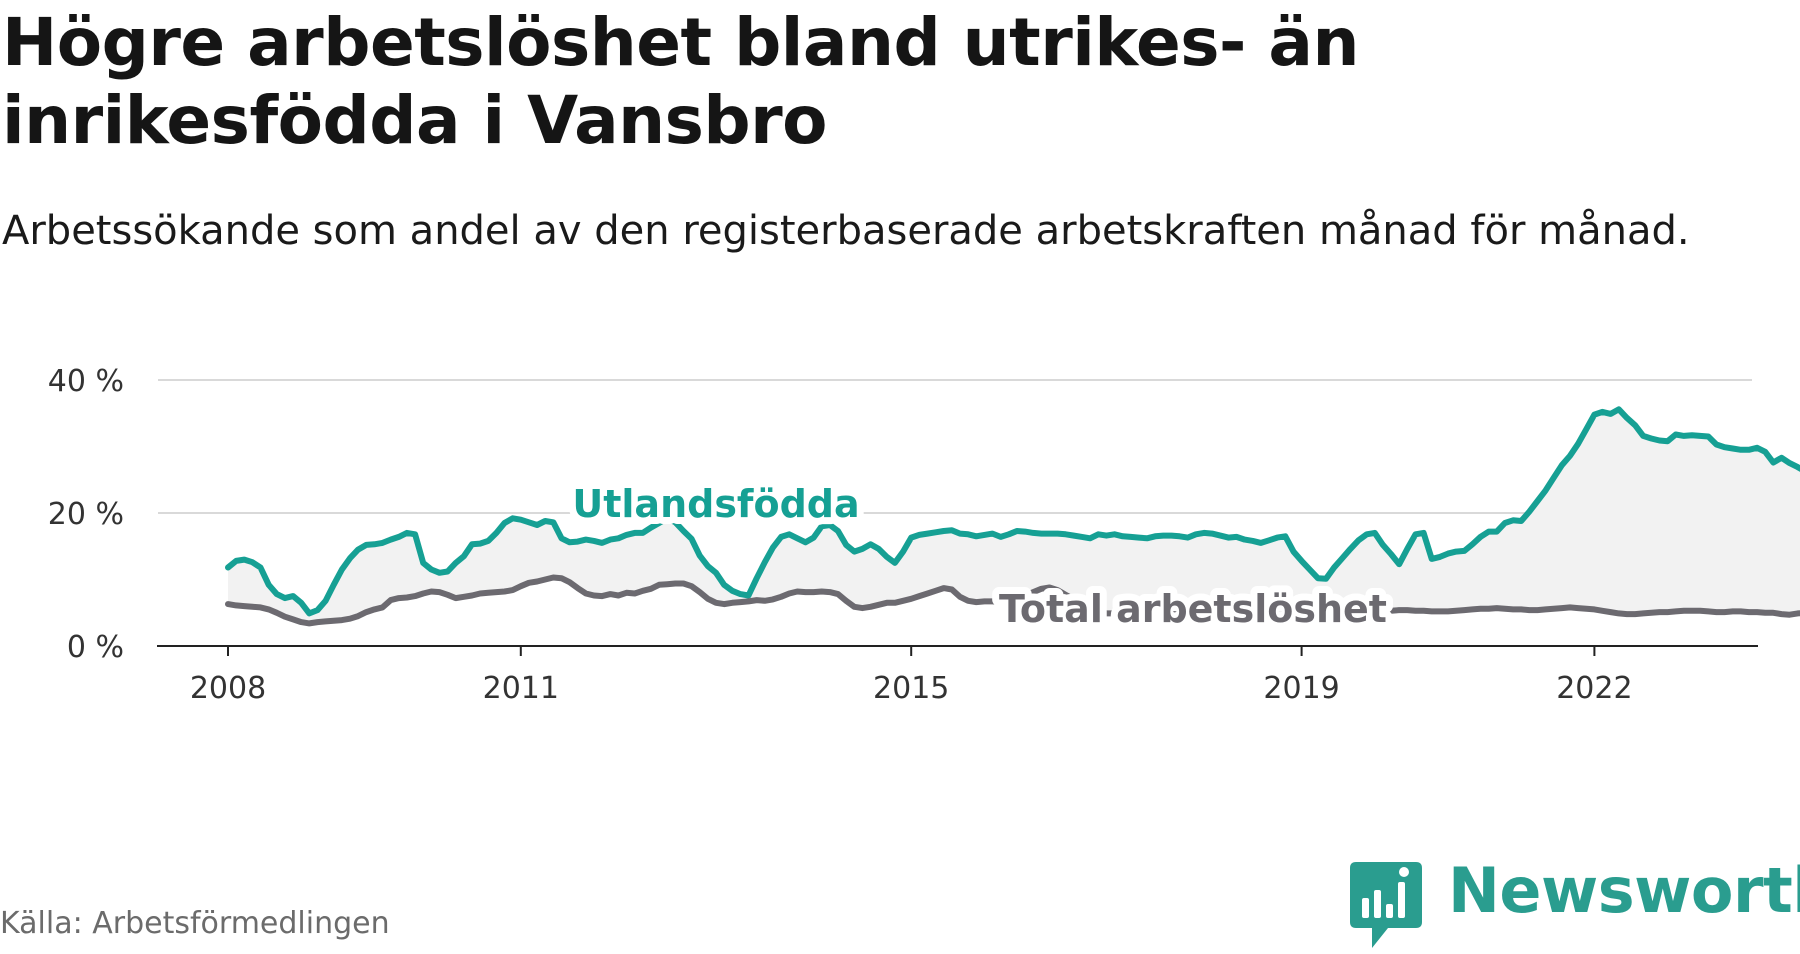 The width and height of the screenshot is (1800, 954). What do you see at coordinates (1624, 890) in the screenshot?
I see `brand-name: Newsworthy` at bounding box center [1624, 890].